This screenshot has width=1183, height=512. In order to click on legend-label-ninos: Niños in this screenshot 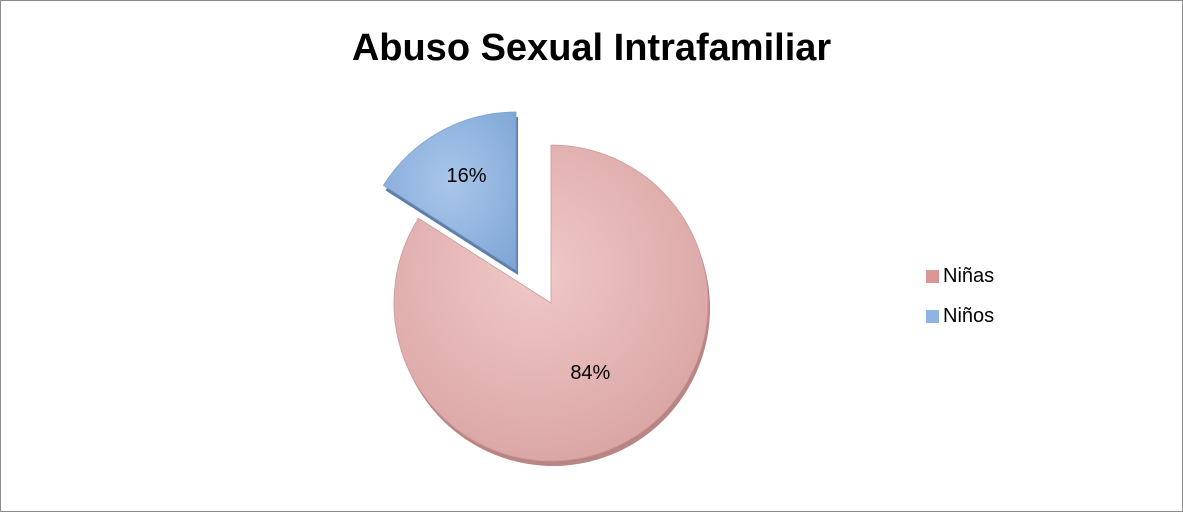, I will do `click(969, 315)`.